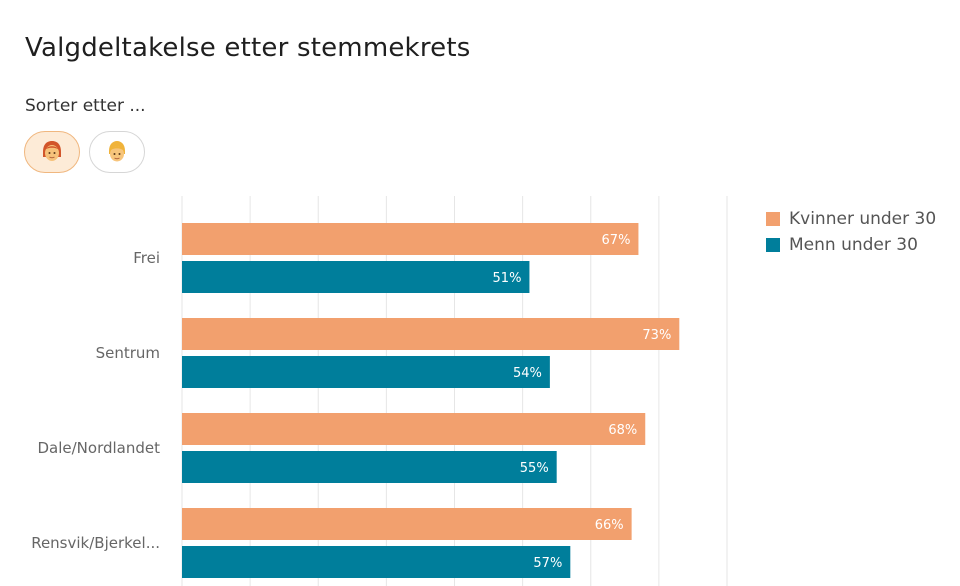 This screenshot has width=960, height=586. Describe the element at coordinates (609, 525) in the screenshot. I see `data-label: 66%` at that location.